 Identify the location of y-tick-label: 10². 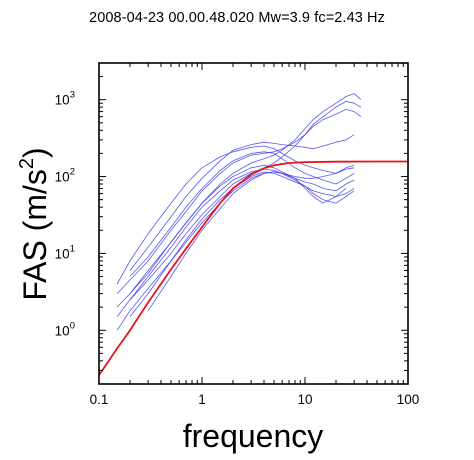
(65, 176).